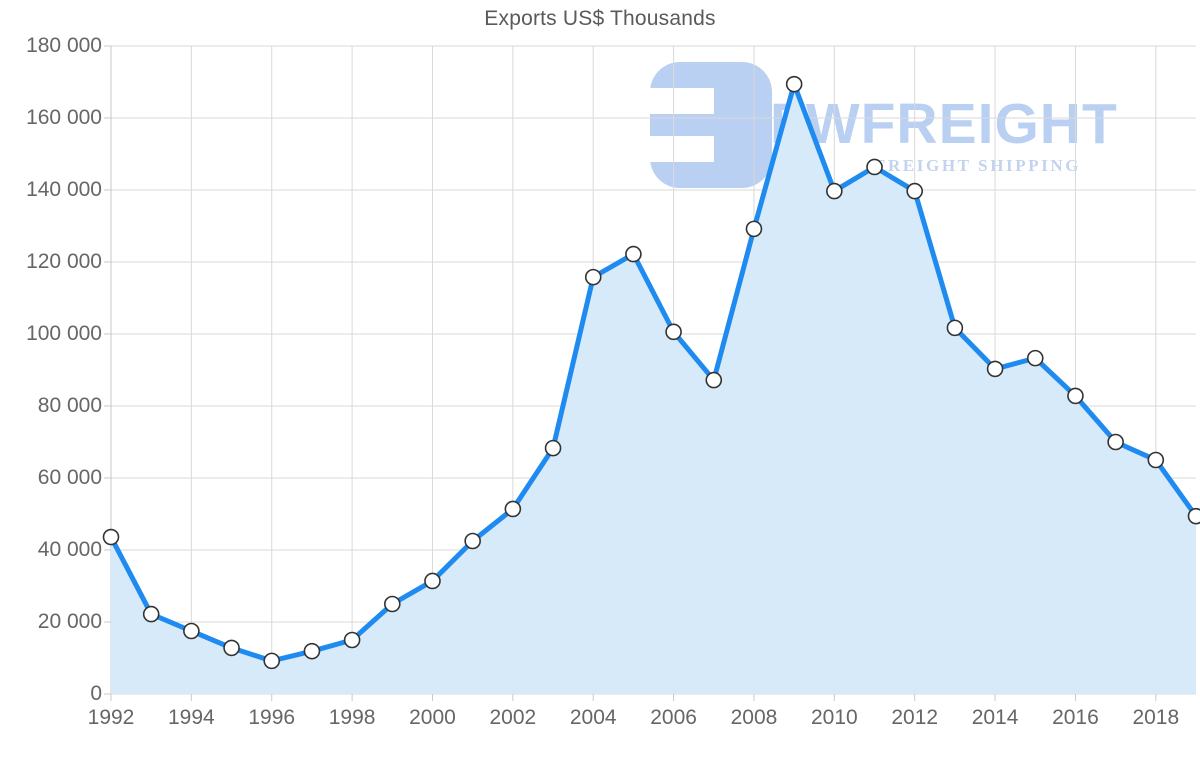 The height and width of the screenshot is (763, 1200). What do you see at coordinates (915, 717) in the screenshot?
I see `x-axis-label: 2012` at bounding box center [915, 717].